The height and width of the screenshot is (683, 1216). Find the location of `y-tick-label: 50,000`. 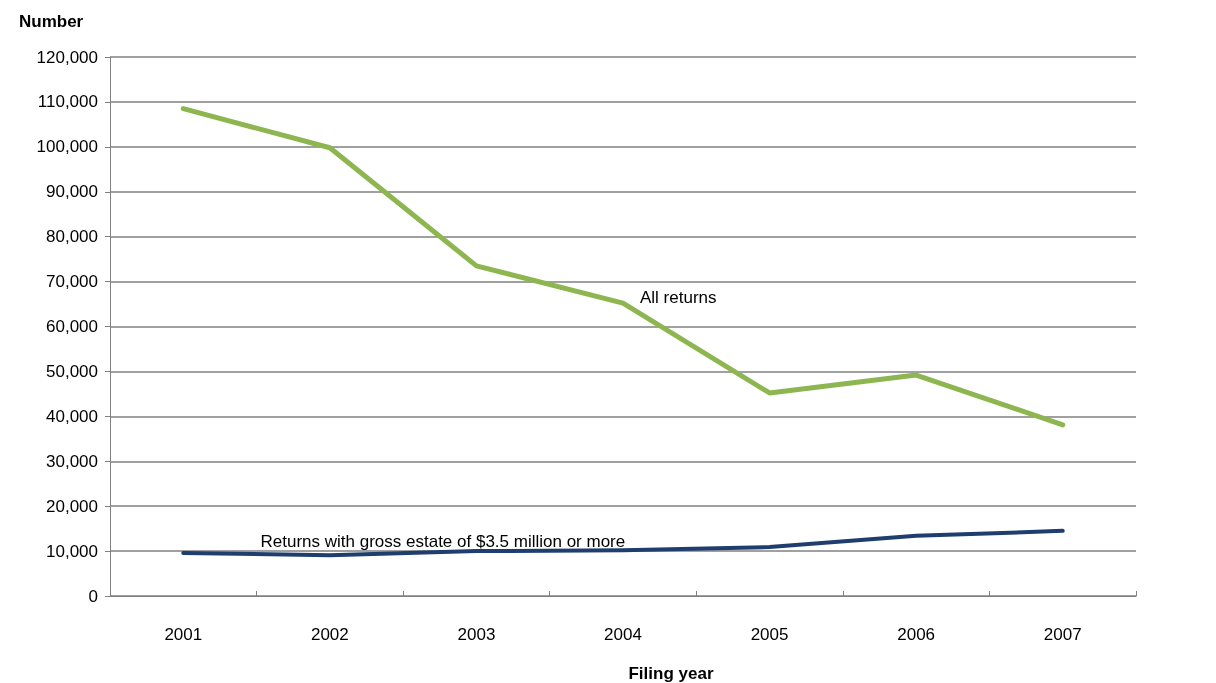

y-tick-label: 50,000 is located at coordinates (72, 371).